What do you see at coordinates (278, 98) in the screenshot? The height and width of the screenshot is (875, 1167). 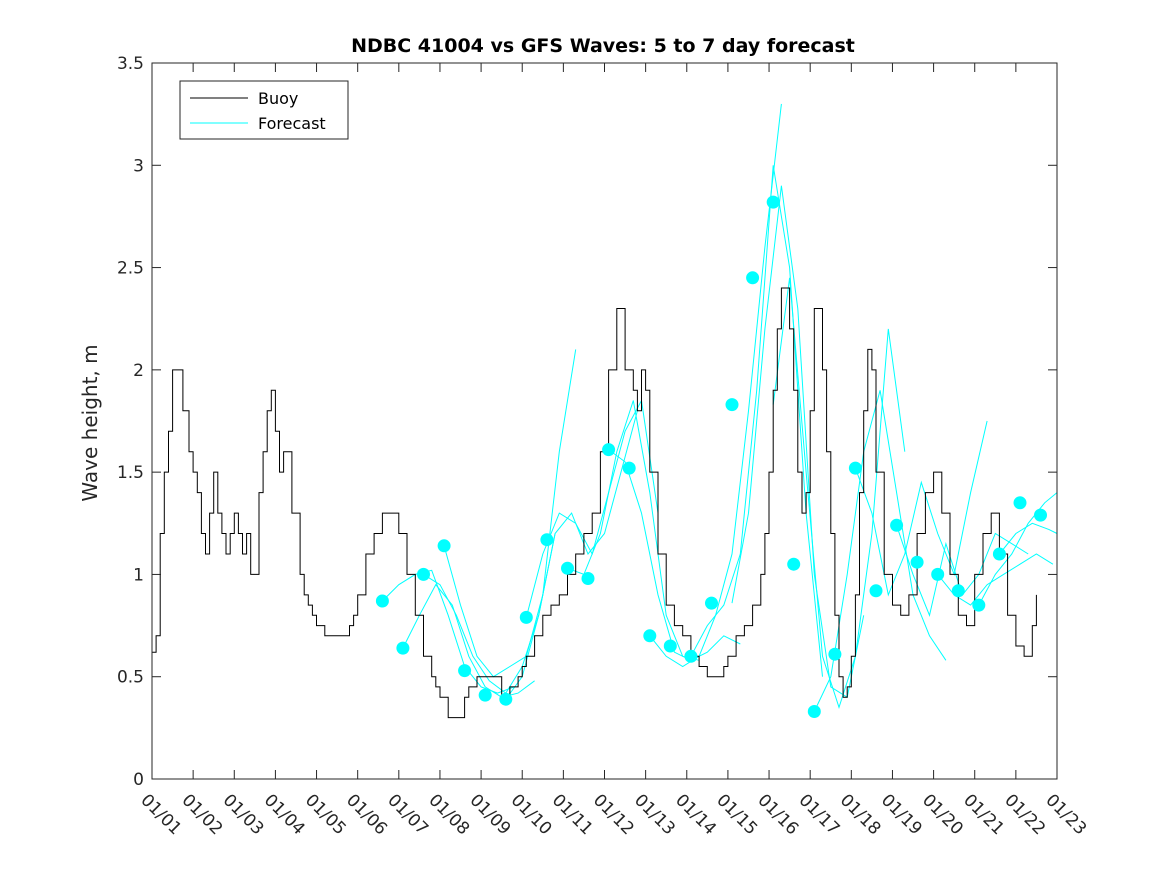 I see `legend-buoy-label: Buoy` at bounding box center [278, 98].